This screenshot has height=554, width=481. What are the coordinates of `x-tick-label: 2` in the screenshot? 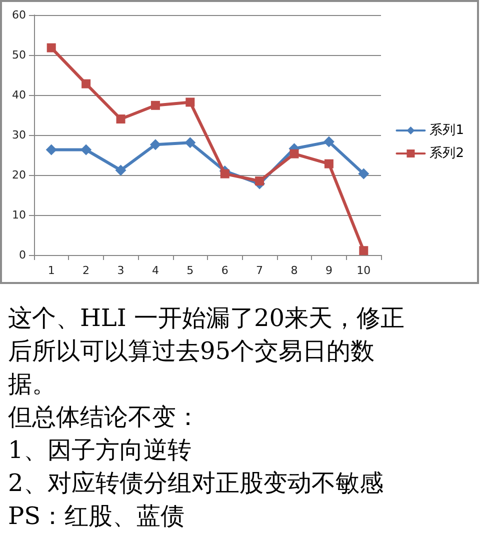 It's located at (86, 270).